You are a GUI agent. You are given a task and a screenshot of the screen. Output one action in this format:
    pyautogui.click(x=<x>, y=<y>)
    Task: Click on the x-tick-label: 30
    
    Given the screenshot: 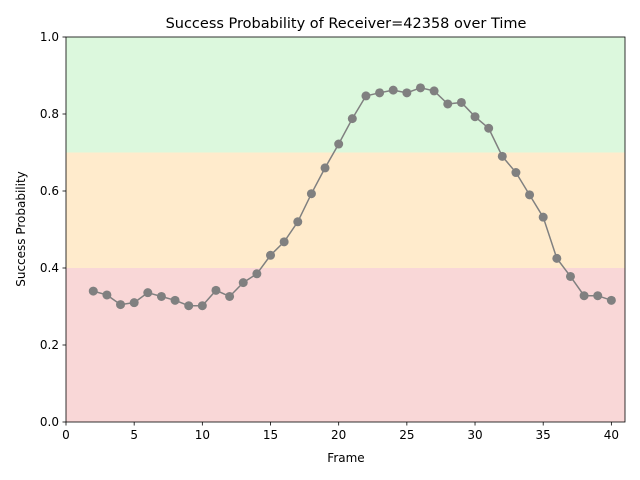 What is the action you would take?
    pyautogui.click(x=474, y=435)
    